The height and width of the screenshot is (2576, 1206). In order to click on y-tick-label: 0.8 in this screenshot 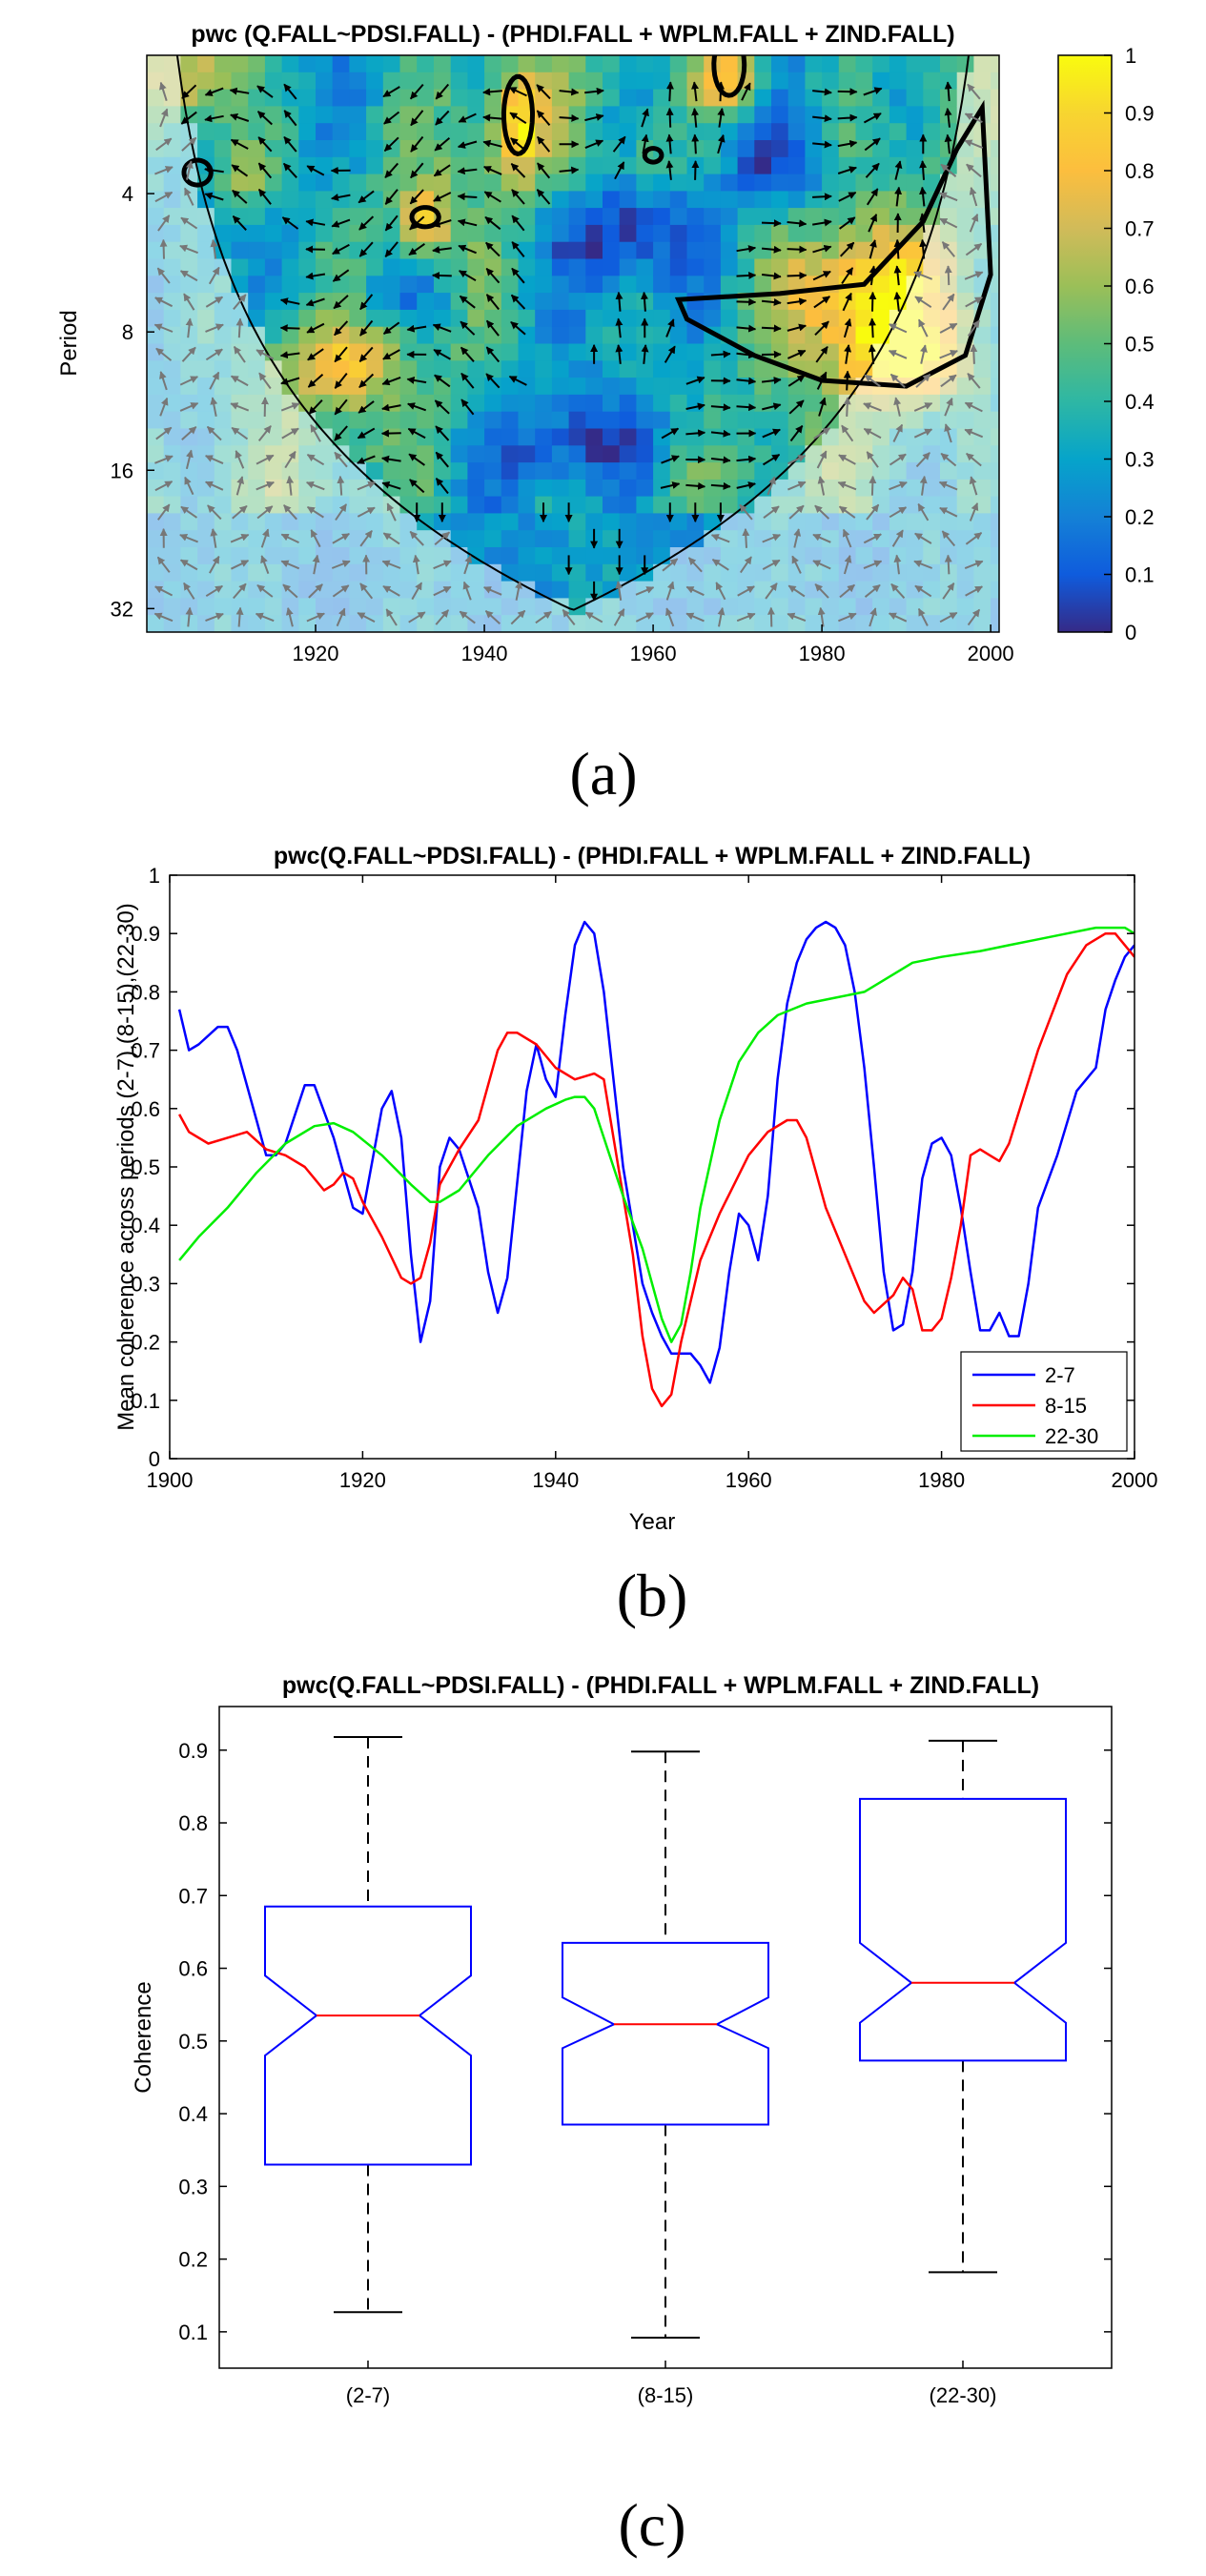, I will do `click(145, 992)`.